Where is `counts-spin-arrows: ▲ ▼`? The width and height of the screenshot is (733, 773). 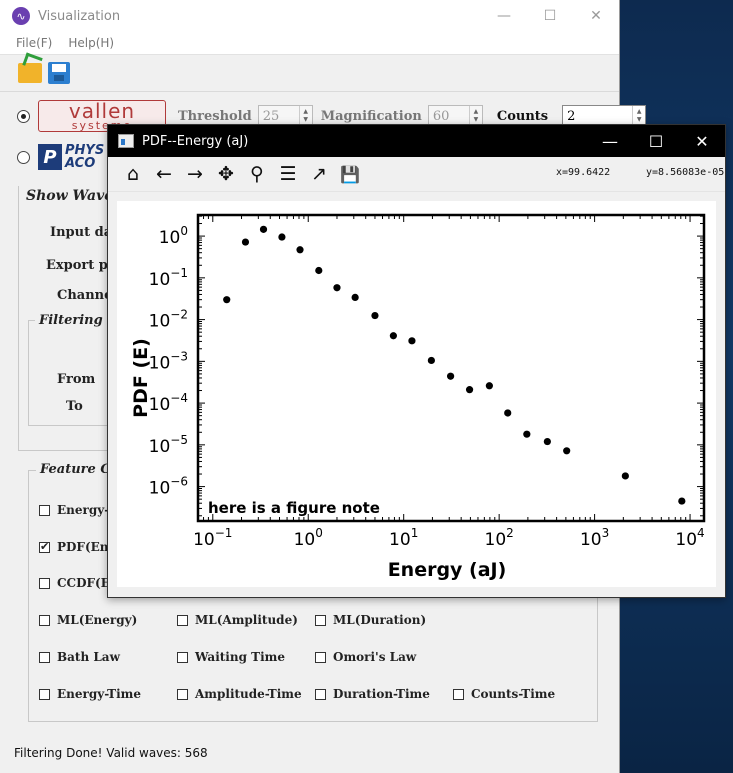 counts-spin-arrows: ▲ ▼ is located at coordinates (638, 116).